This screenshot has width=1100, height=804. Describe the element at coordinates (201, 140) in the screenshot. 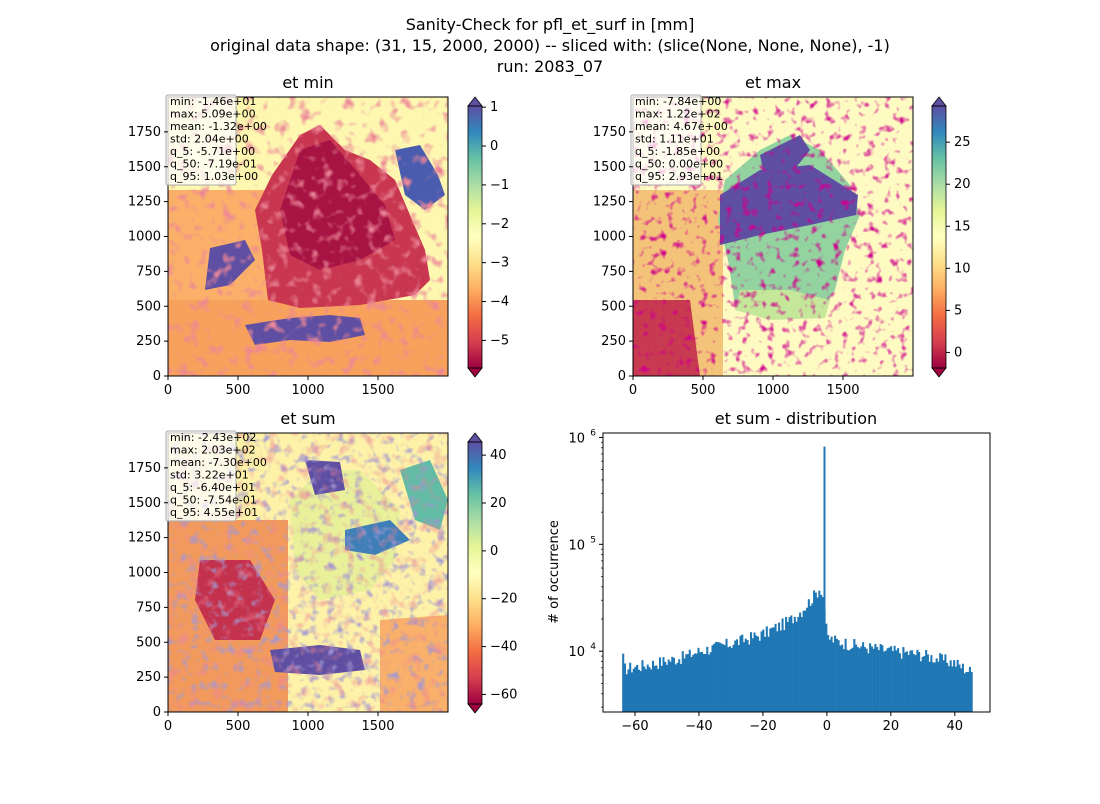

I see `stats-box-frame` at that location.